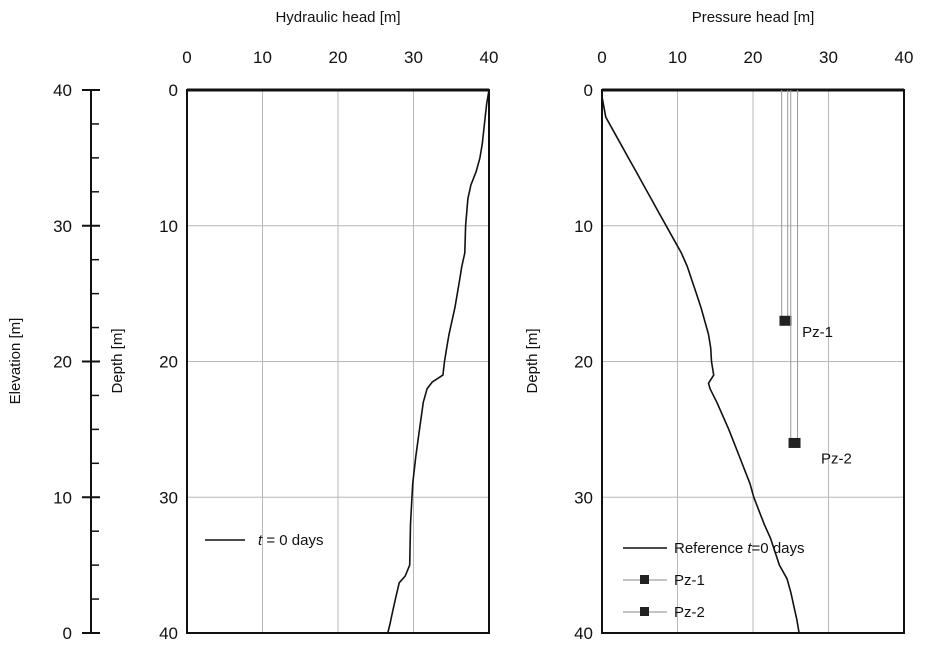 The height and width of the screenshot is (648, 926). I want to click on pz1-marker, so click(785, 320).